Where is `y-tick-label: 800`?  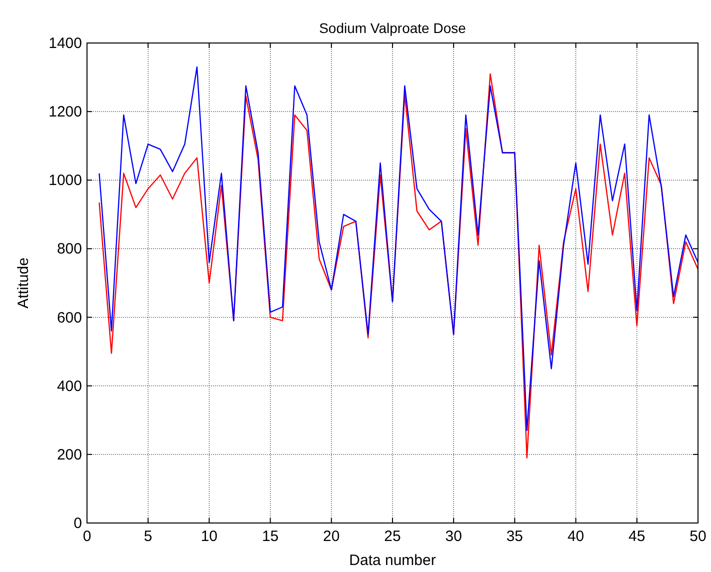
y-tick-label: 800 is located at coordinates (69, 249).